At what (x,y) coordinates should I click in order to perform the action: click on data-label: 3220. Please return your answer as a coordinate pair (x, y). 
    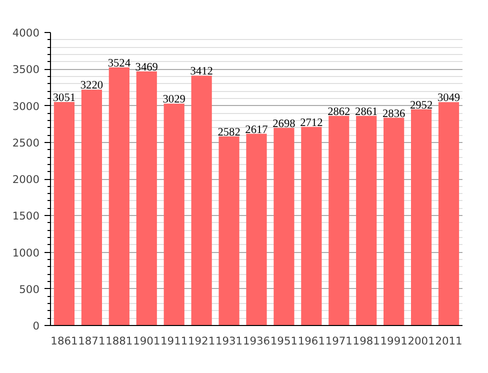
    Looking at the image, I should click on (92, 86).